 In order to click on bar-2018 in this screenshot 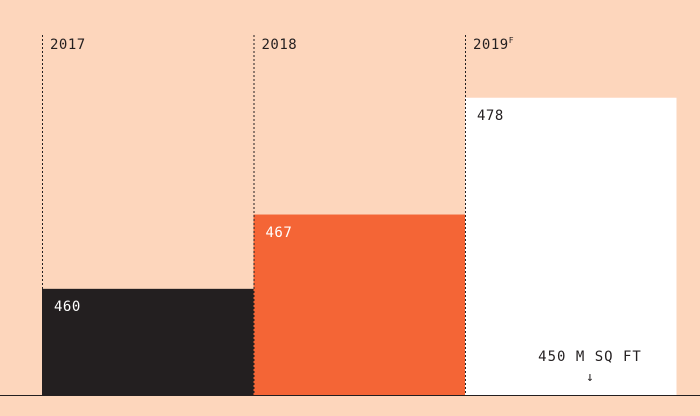, I will do `click(359, 304)`.